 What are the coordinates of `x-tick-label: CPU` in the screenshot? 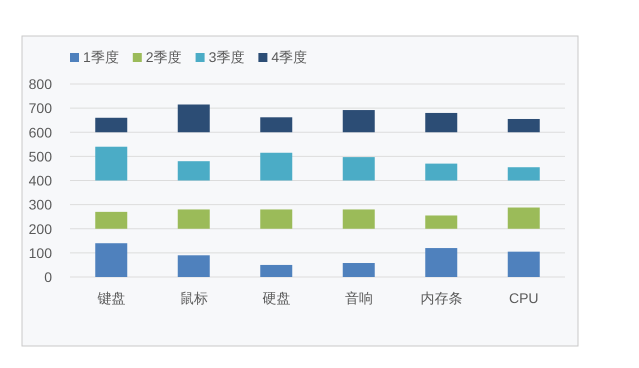 It's located at (523, 298).